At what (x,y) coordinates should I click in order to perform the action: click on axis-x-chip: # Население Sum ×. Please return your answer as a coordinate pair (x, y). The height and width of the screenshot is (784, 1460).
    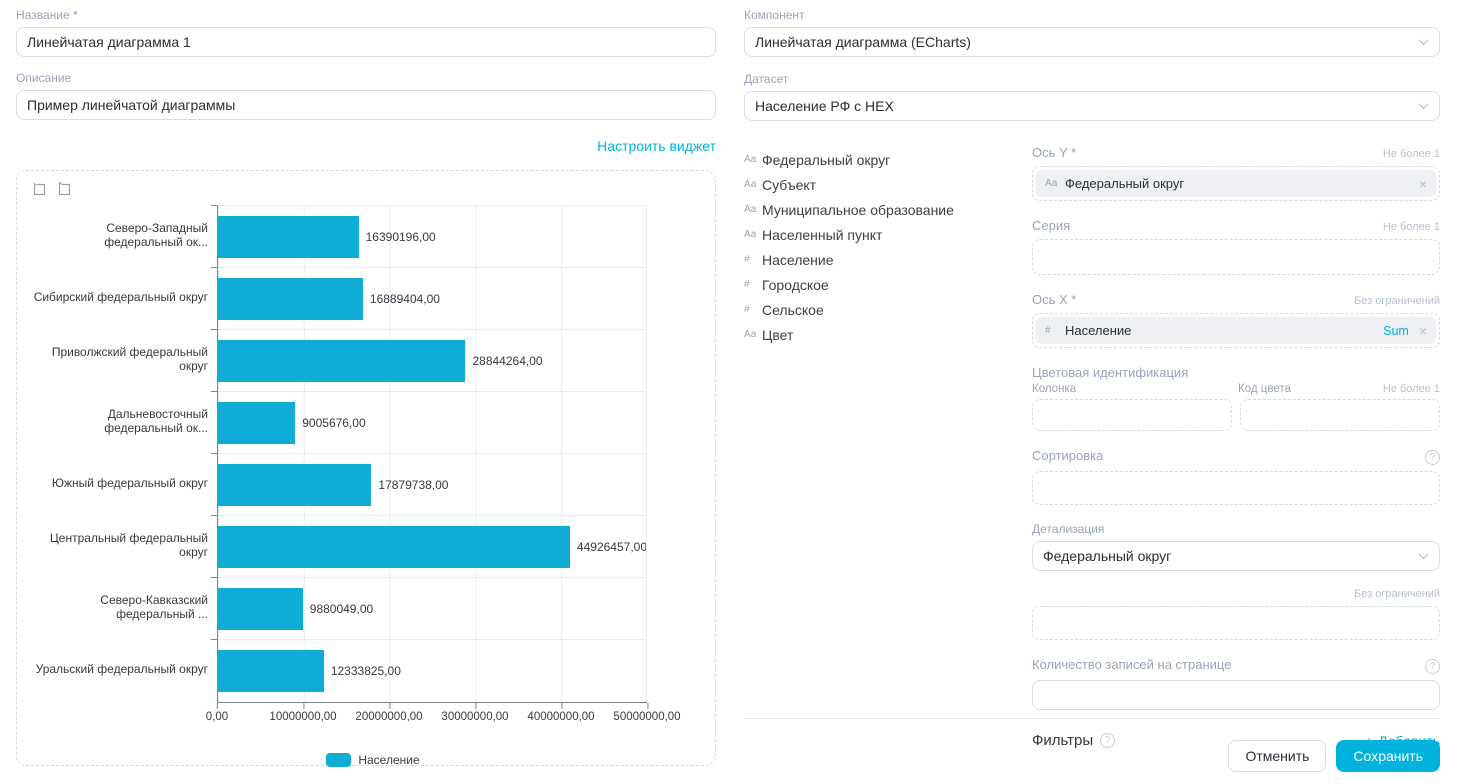
    Looking at the image, I should click on (1236, 330).